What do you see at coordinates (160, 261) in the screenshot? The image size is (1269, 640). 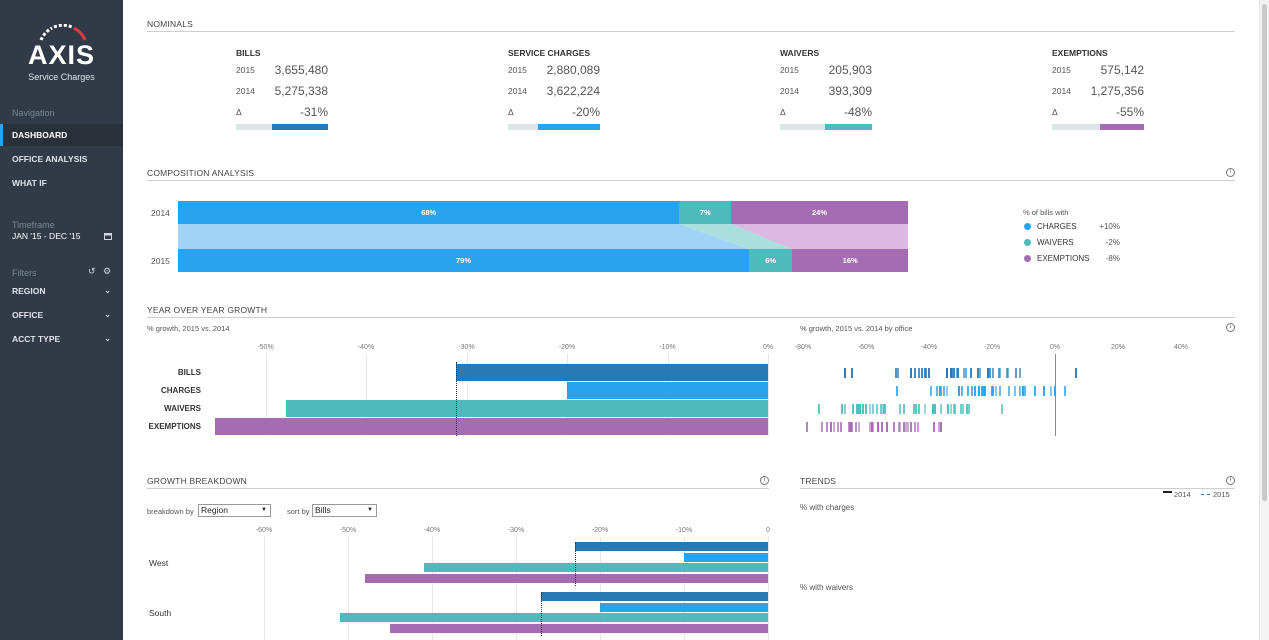 I see `composition-year-label: 2015` at bounding box center [160, 261].